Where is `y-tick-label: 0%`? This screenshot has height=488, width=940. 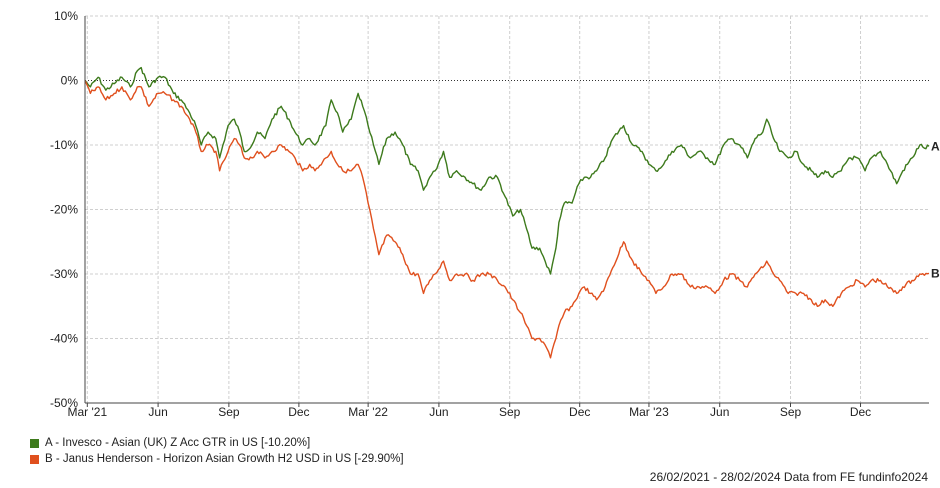 y-tick-label: 0% is located at coordinates (70, 81).